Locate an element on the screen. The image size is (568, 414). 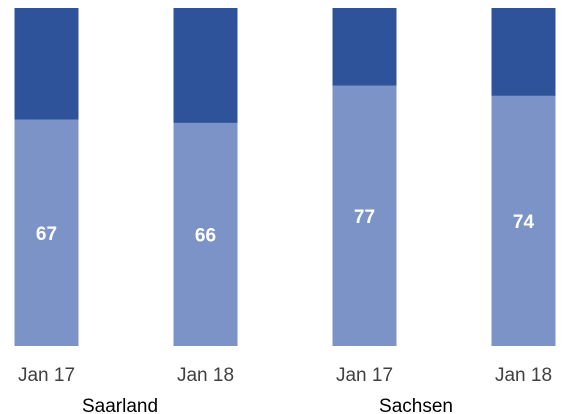
data-label-0: 67 is located at coordinates (46, 234).